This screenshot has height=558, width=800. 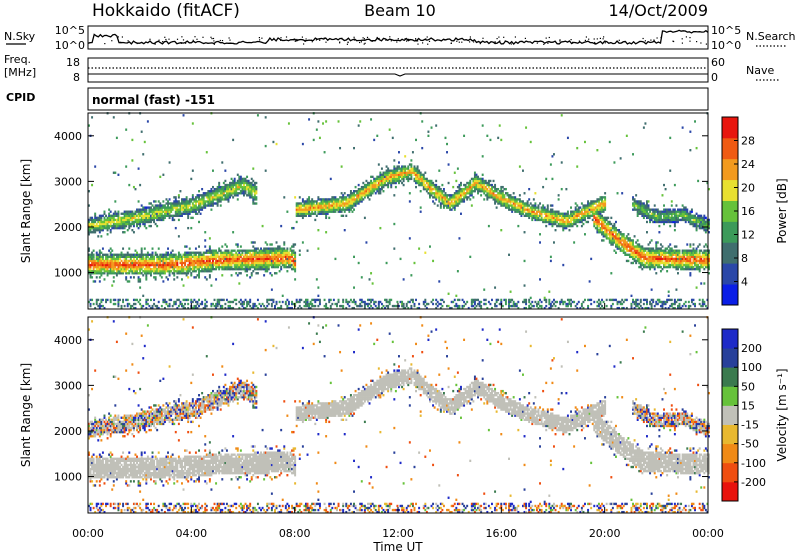 What do you see at coordinates (70, 30) in the screenshot?
I see `noise-left-tick-top: 10^5` at bounding box center [70, 30].